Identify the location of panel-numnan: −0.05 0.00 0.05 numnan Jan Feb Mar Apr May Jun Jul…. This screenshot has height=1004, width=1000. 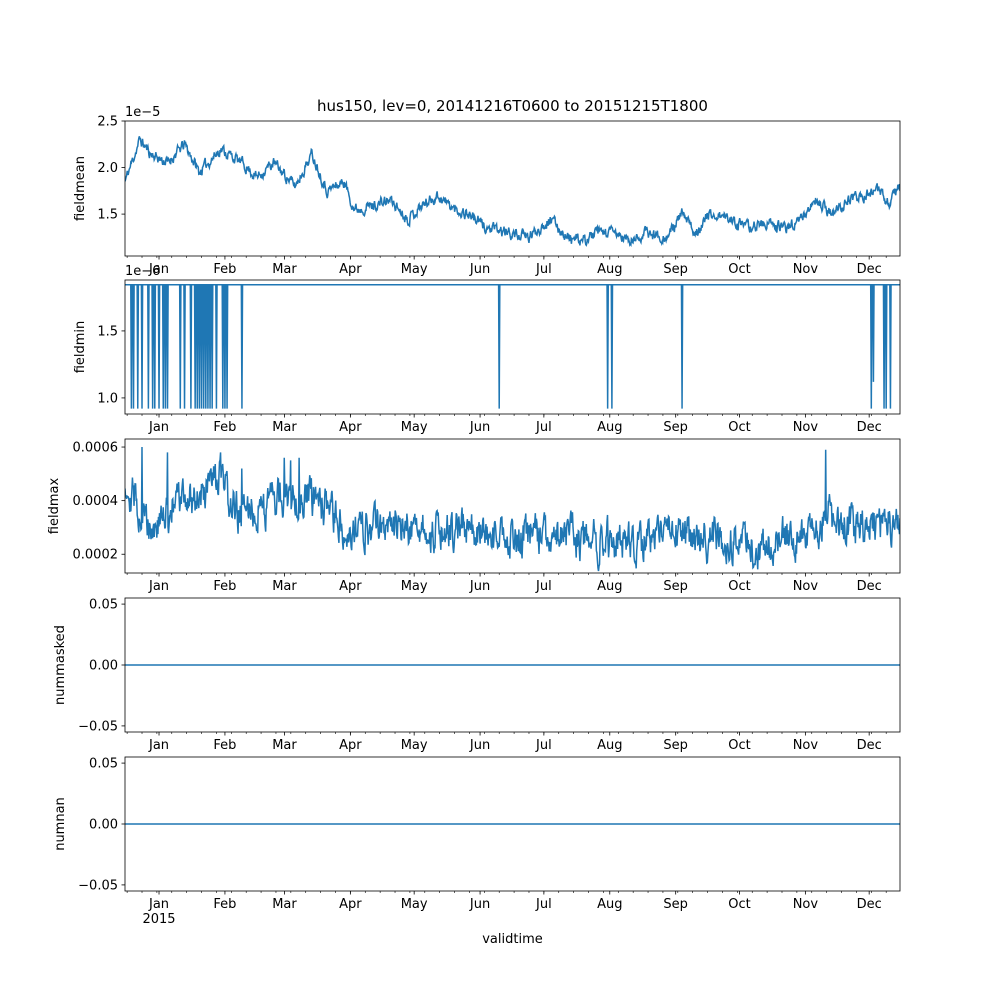
(477, 842).